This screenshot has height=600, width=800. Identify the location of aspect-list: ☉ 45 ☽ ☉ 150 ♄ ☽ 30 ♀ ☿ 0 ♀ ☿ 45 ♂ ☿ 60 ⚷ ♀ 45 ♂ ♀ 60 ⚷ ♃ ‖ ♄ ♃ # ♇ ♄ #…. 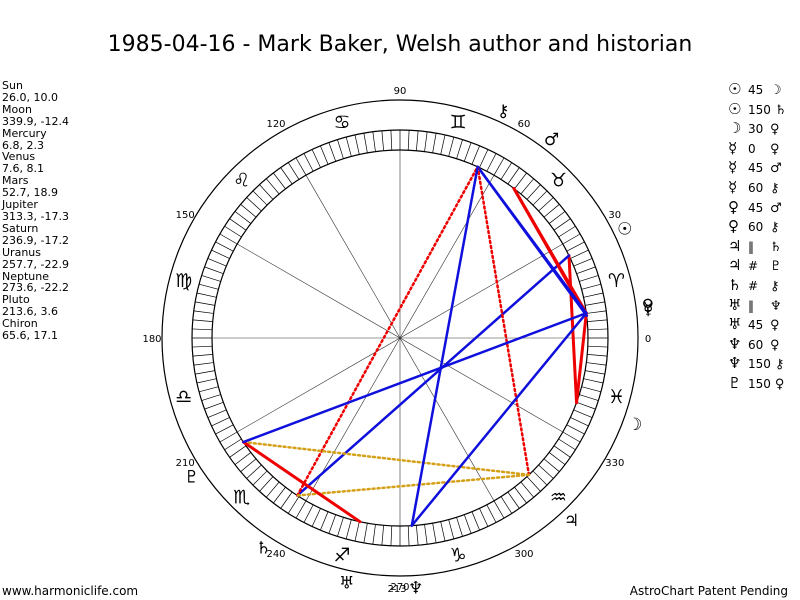
(757, 237).